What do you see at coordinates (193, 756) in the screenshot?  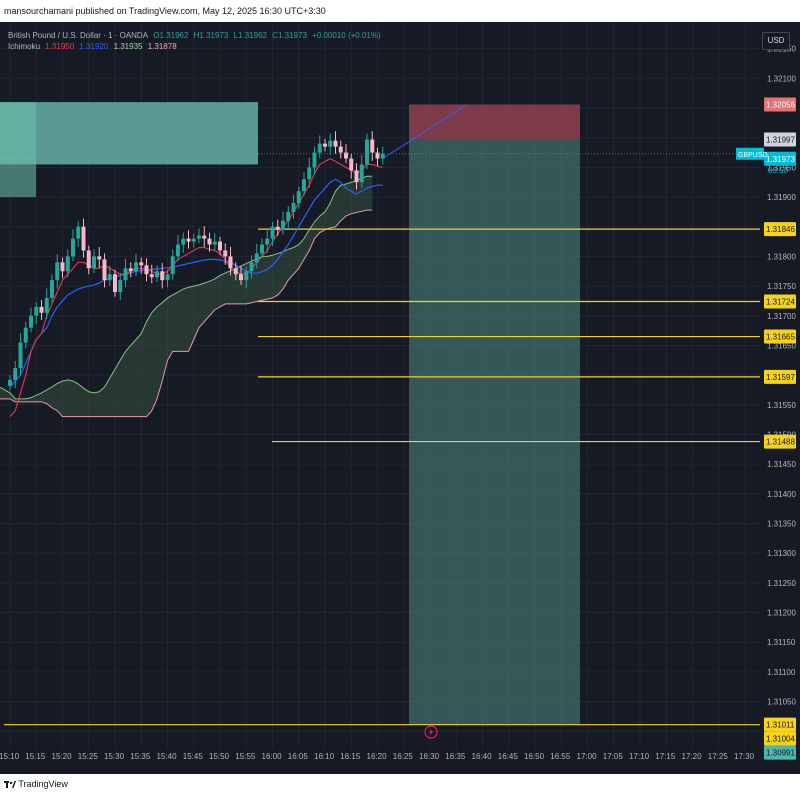 I see `time-axis-tick: 15:45` at bounding box center [193, 756].